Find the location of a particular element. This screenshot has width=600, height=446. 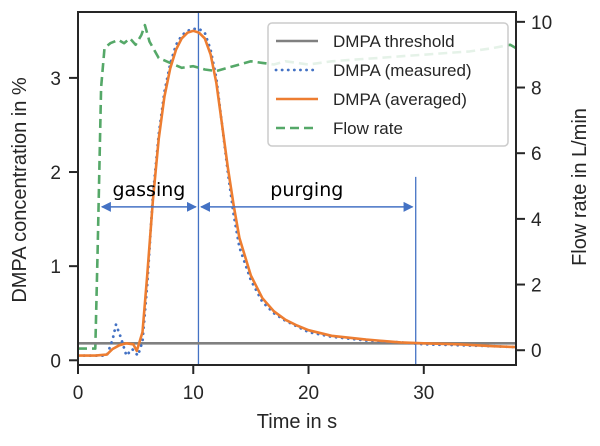

legend-box is located at coordinates (388, 84).